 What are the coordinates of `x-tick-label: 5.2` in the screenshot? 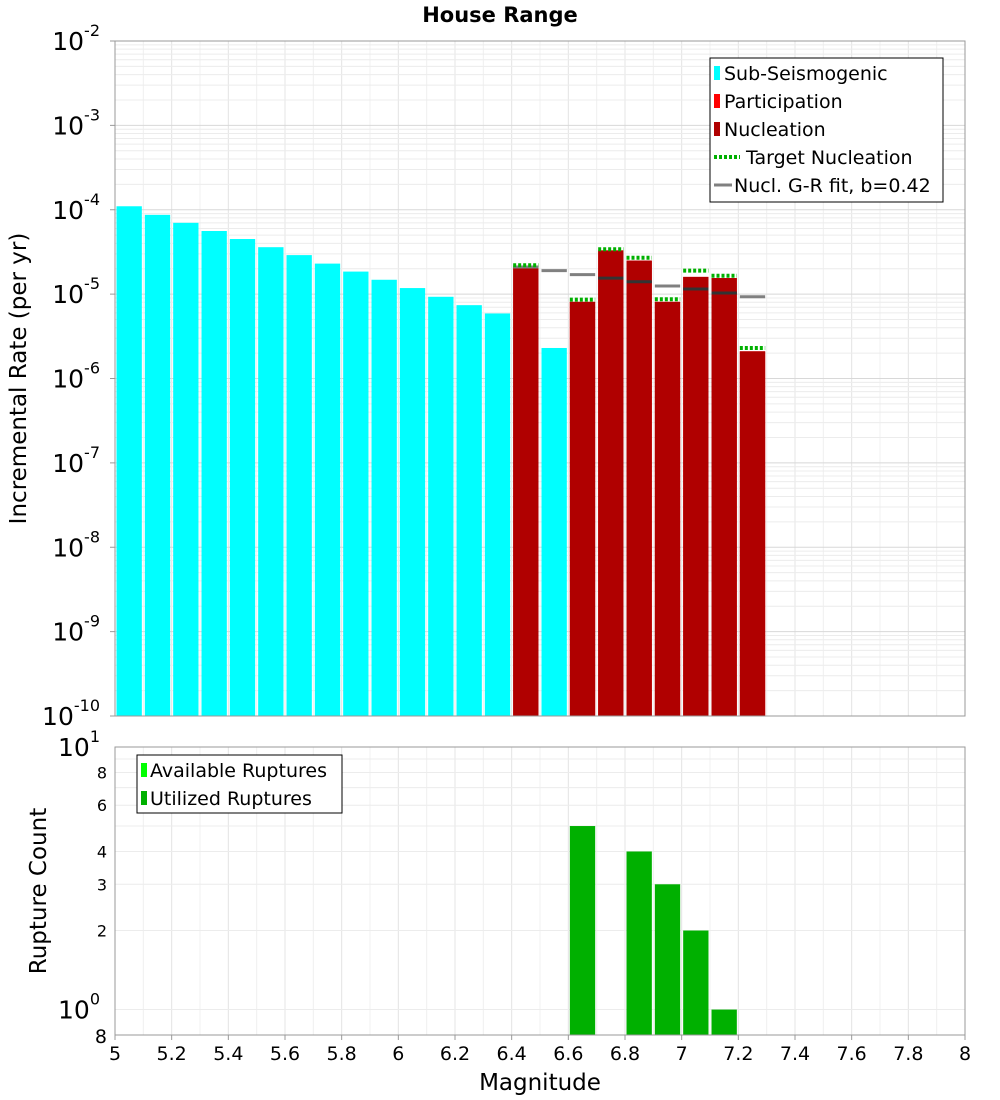 It's located at (172, 1054).